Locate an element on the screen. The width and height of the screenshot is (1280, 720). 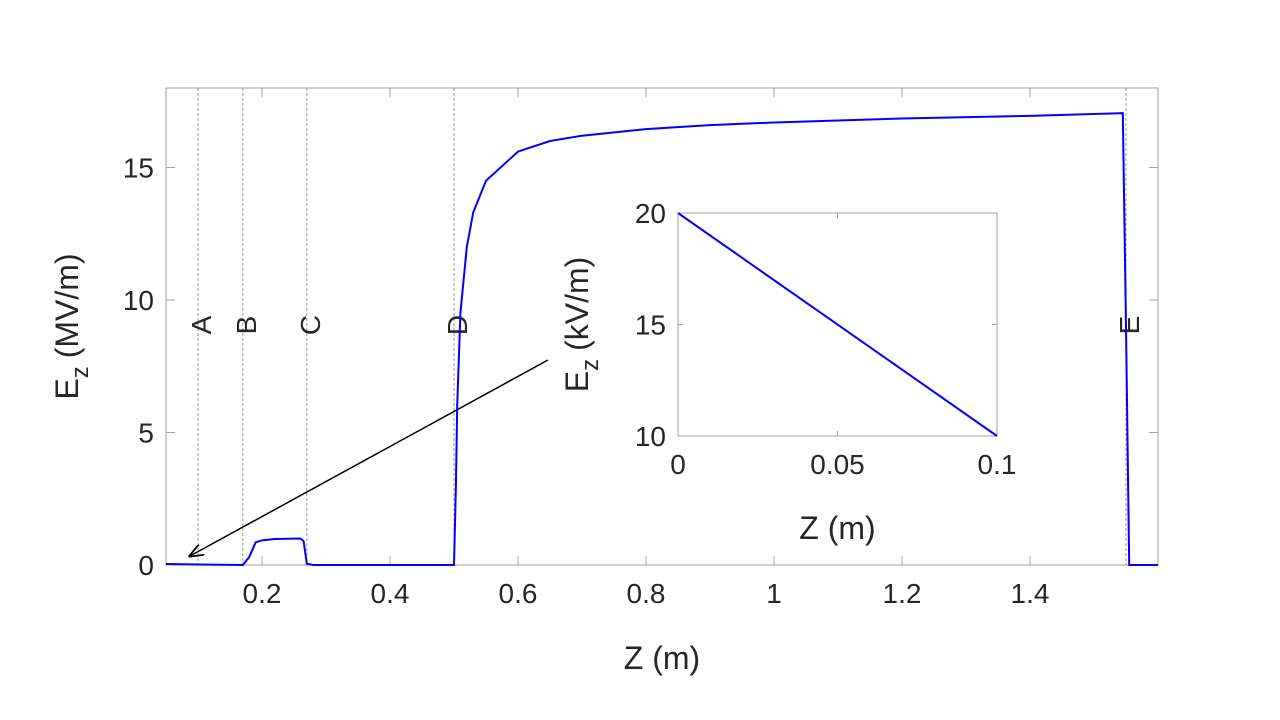
marker-label: D is located at coordinates (457, 325).